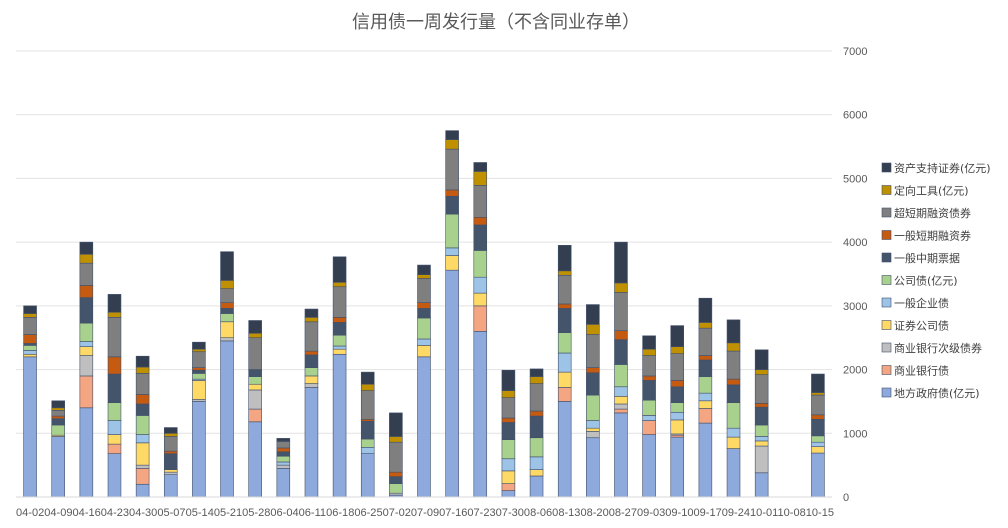 The width and height of the screenshot is (1008, 528). What do you see at coordinates (452, 193) in the screenshot?
I see `bar-segment-07-16-s7` at bounding box center [452, 193].